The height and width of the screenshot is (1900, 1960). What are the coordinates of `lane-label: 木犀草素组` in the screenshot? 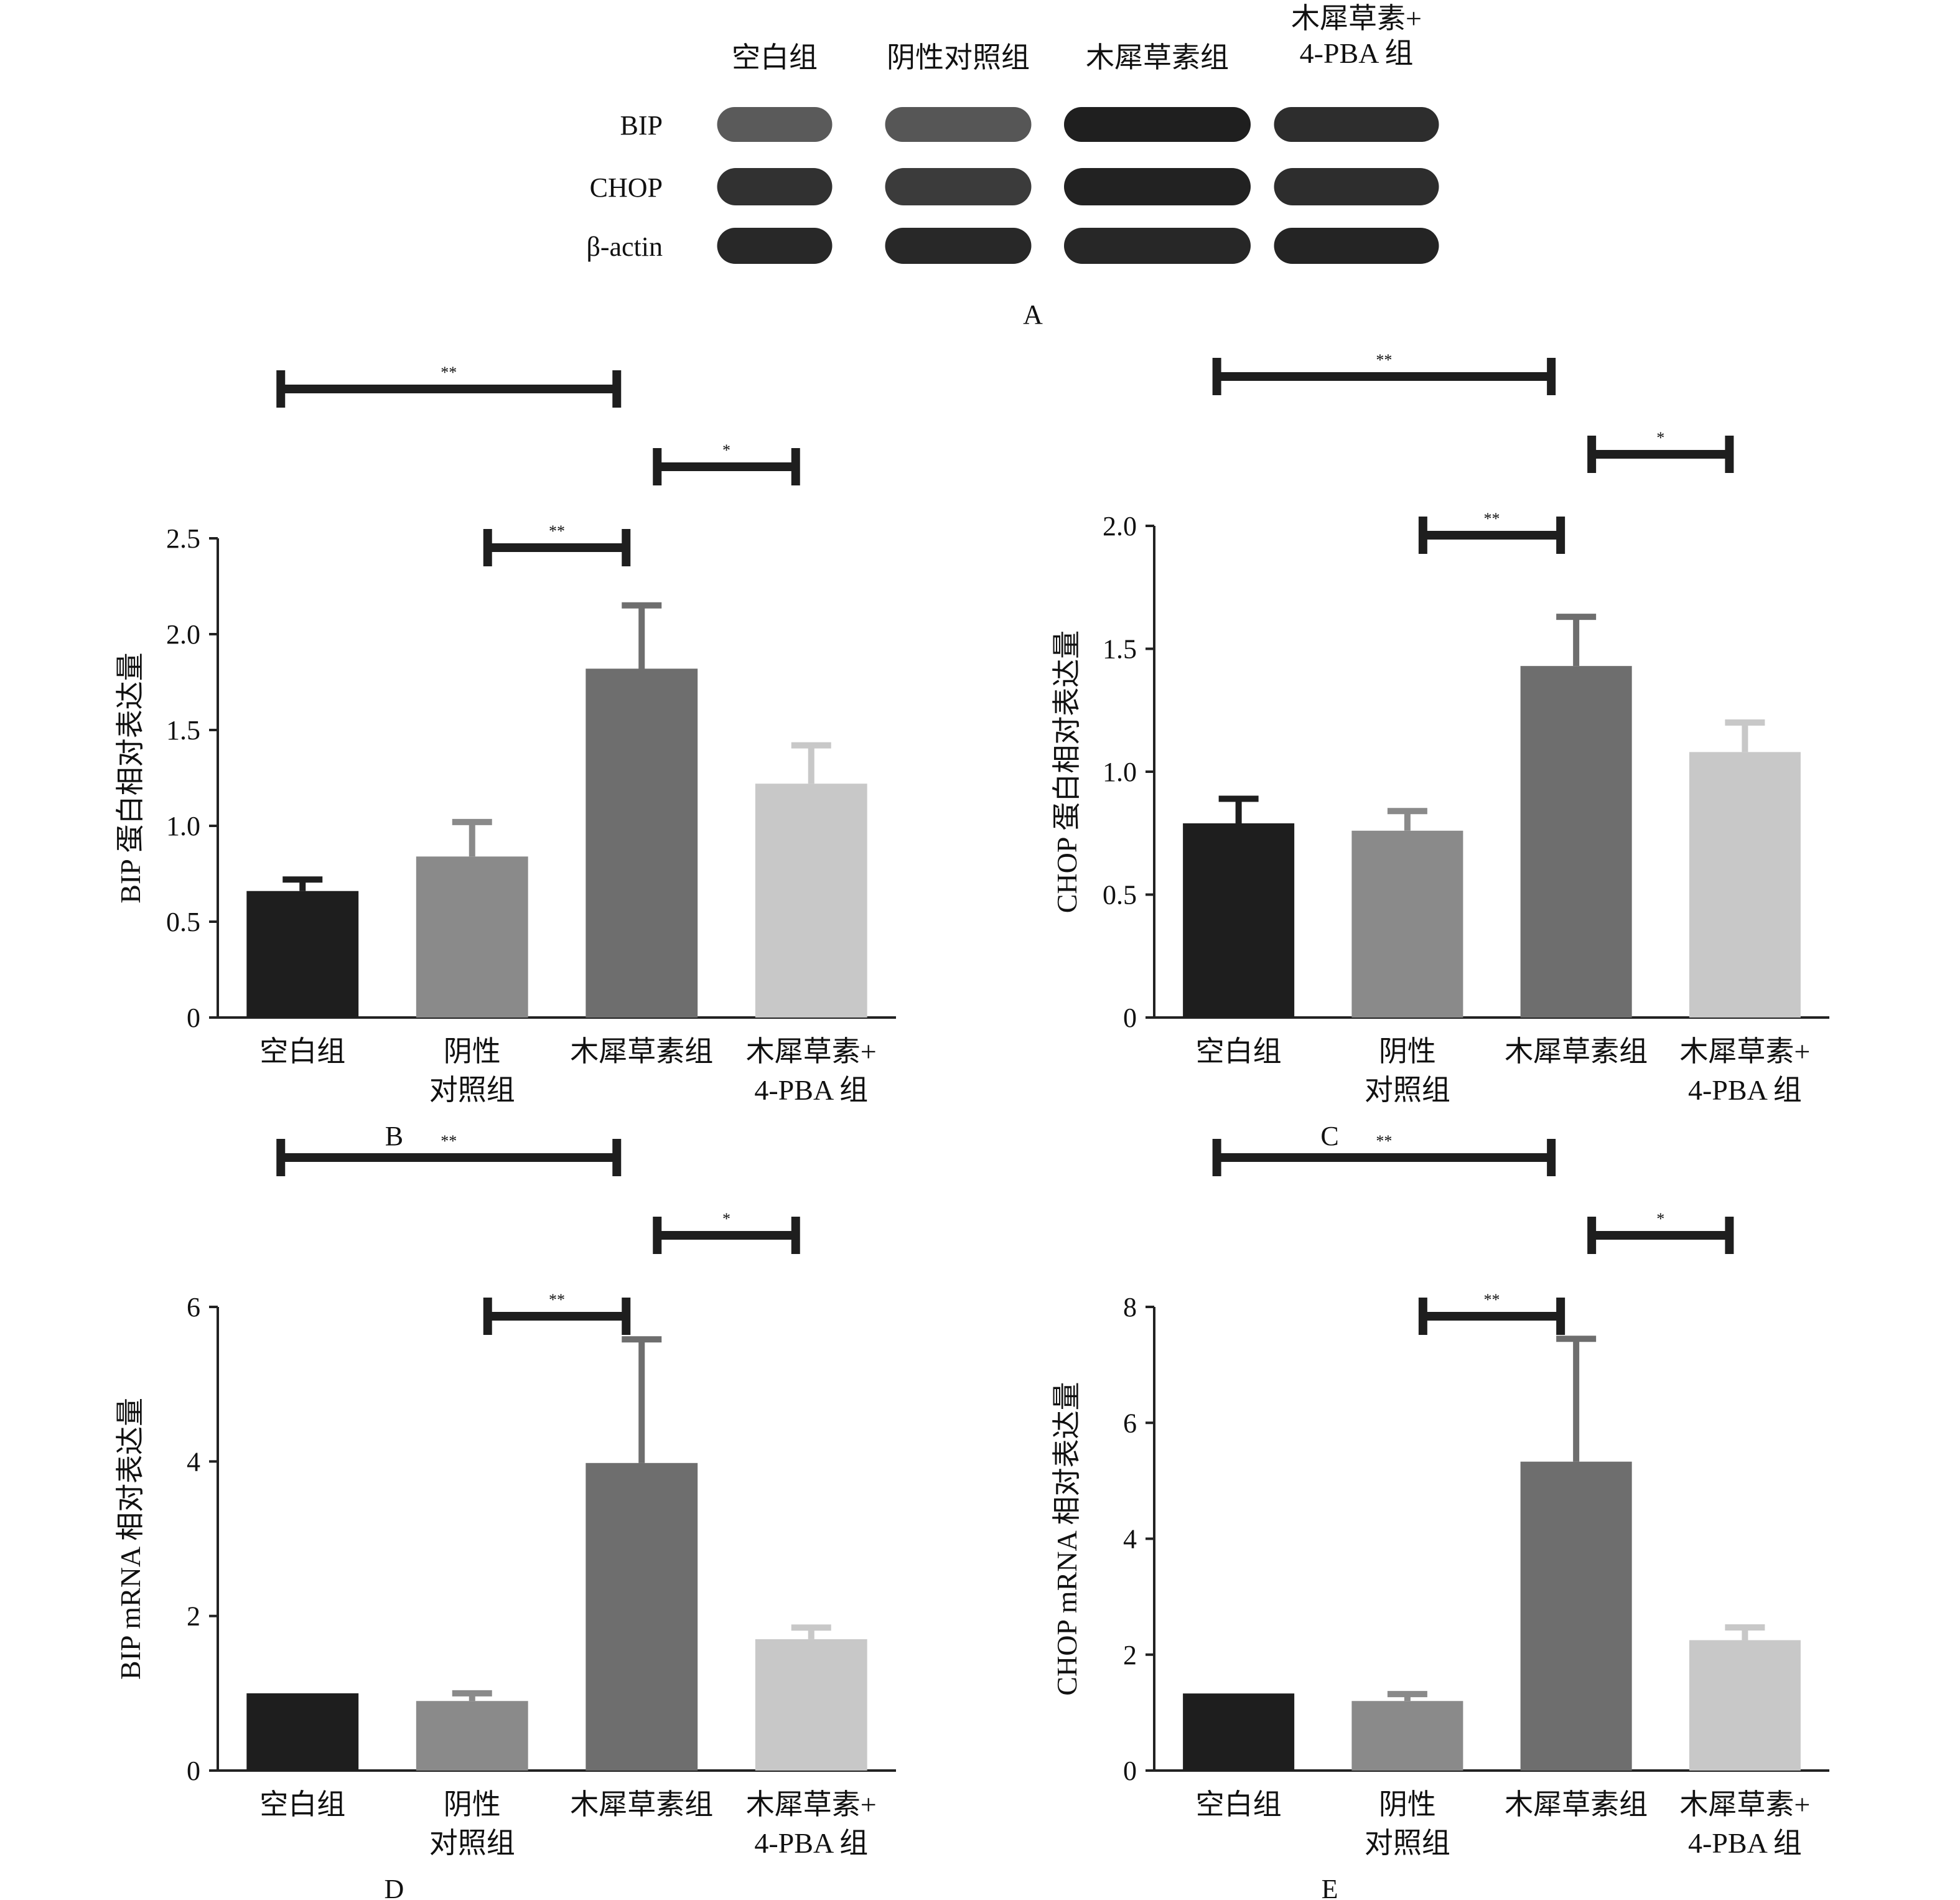 It's located at (1157, 57).